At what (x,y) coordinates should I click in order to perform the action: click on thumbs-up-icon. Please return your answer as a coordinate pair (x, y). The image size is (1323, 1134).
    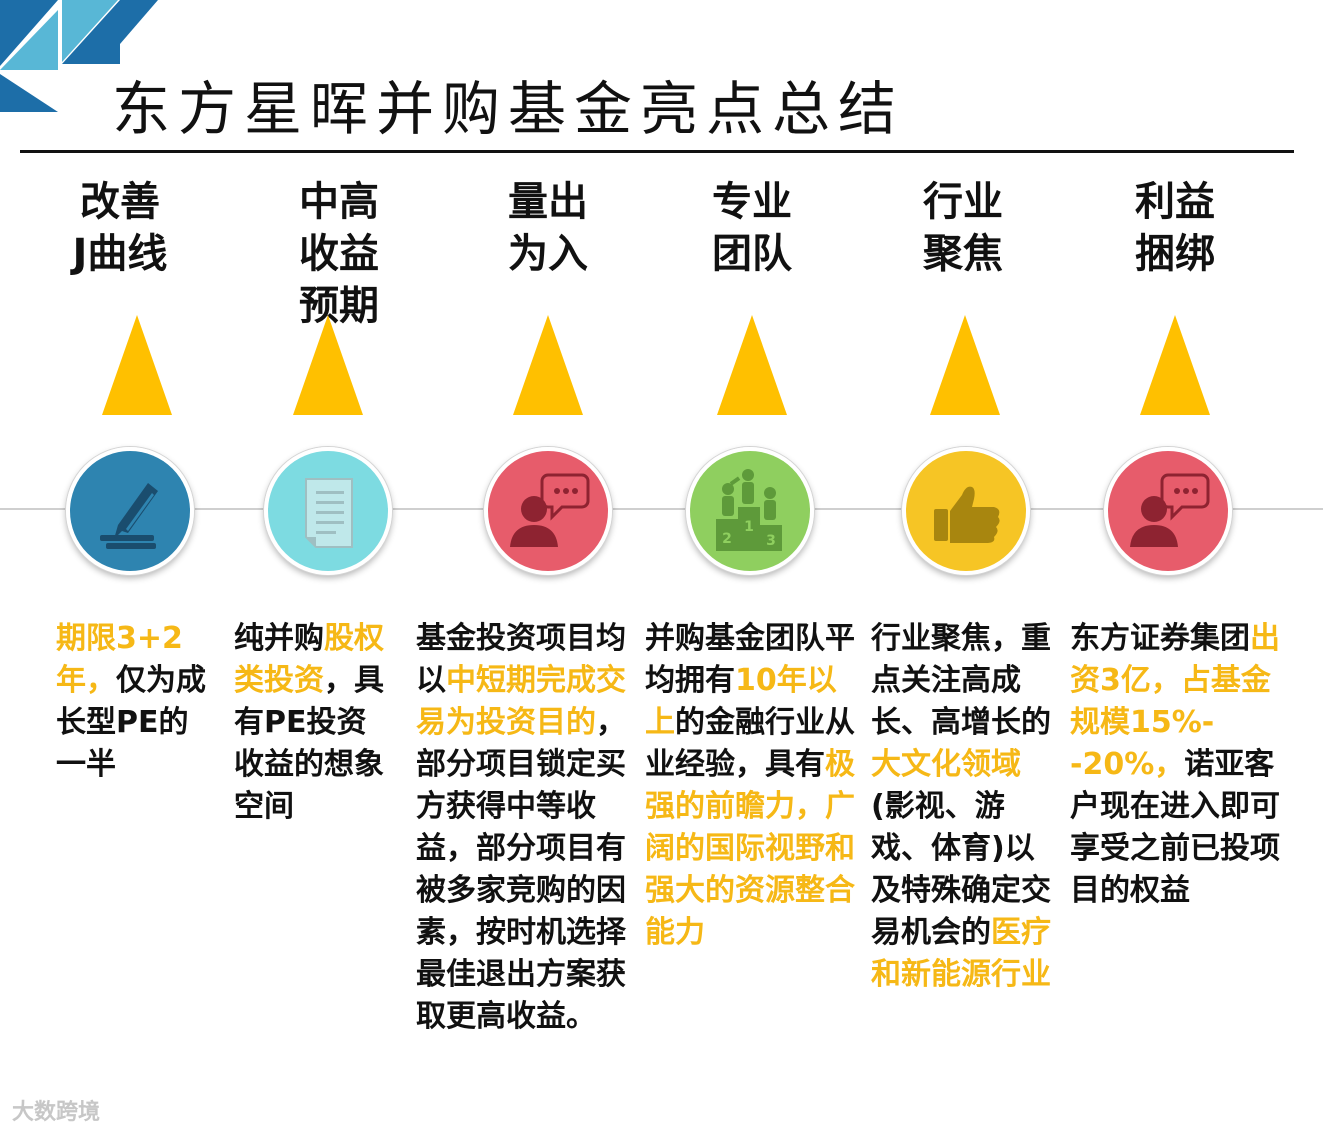
    Looking at the image, I should click on (966, 511).